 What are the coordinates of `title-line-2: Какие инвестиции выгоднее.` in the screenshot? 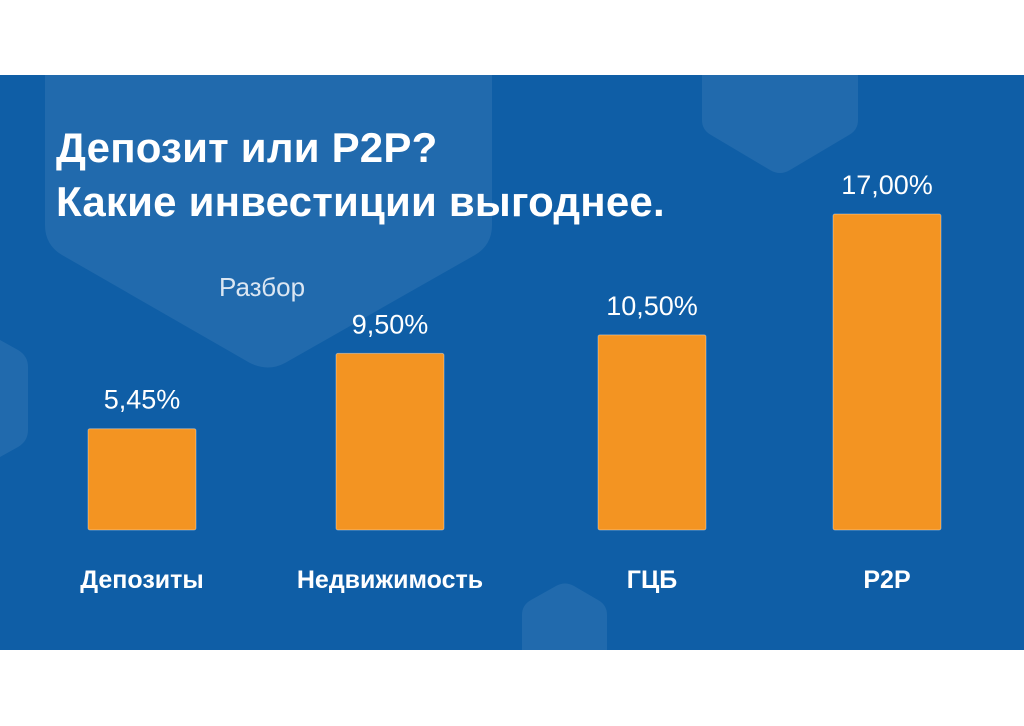 It's located at (360, 201).